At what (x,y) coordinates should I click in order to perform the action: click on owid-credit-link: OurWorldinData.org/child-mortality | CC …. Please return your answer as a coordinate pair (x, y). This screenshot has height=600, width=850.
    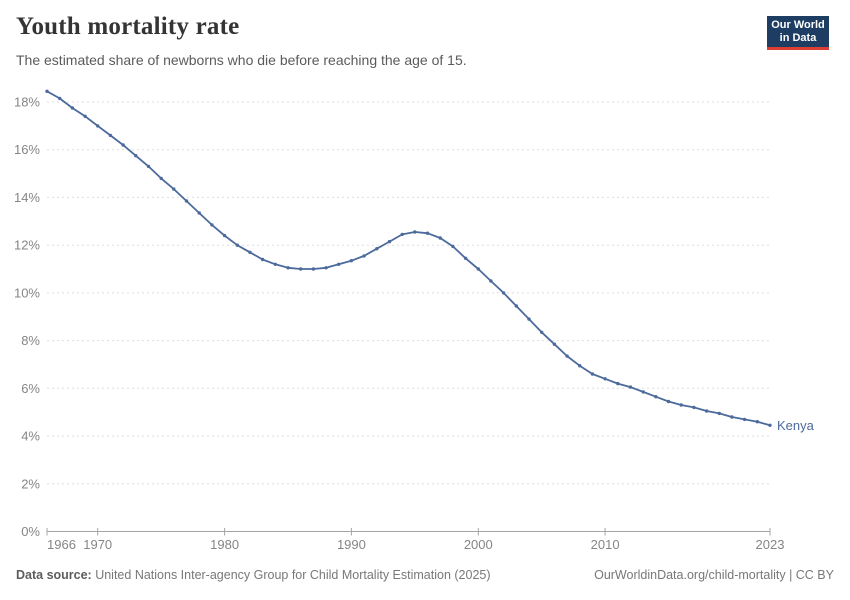
    Looking at the image, I should click on (714, 575).